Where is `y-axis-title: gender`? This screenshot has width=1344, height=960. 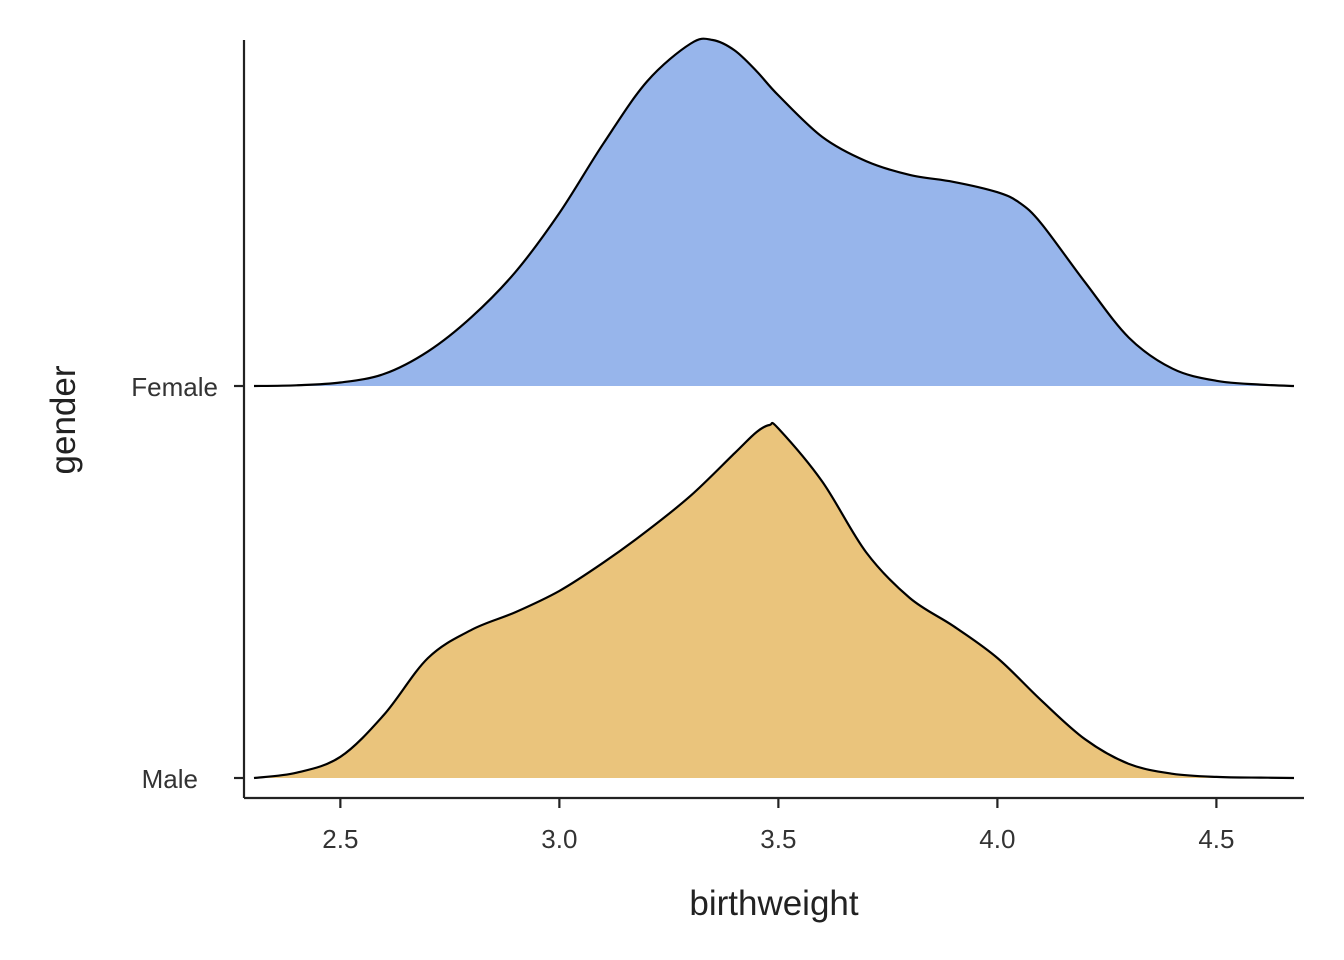 y-axis-title: gender is located at coordinates (63, 419).